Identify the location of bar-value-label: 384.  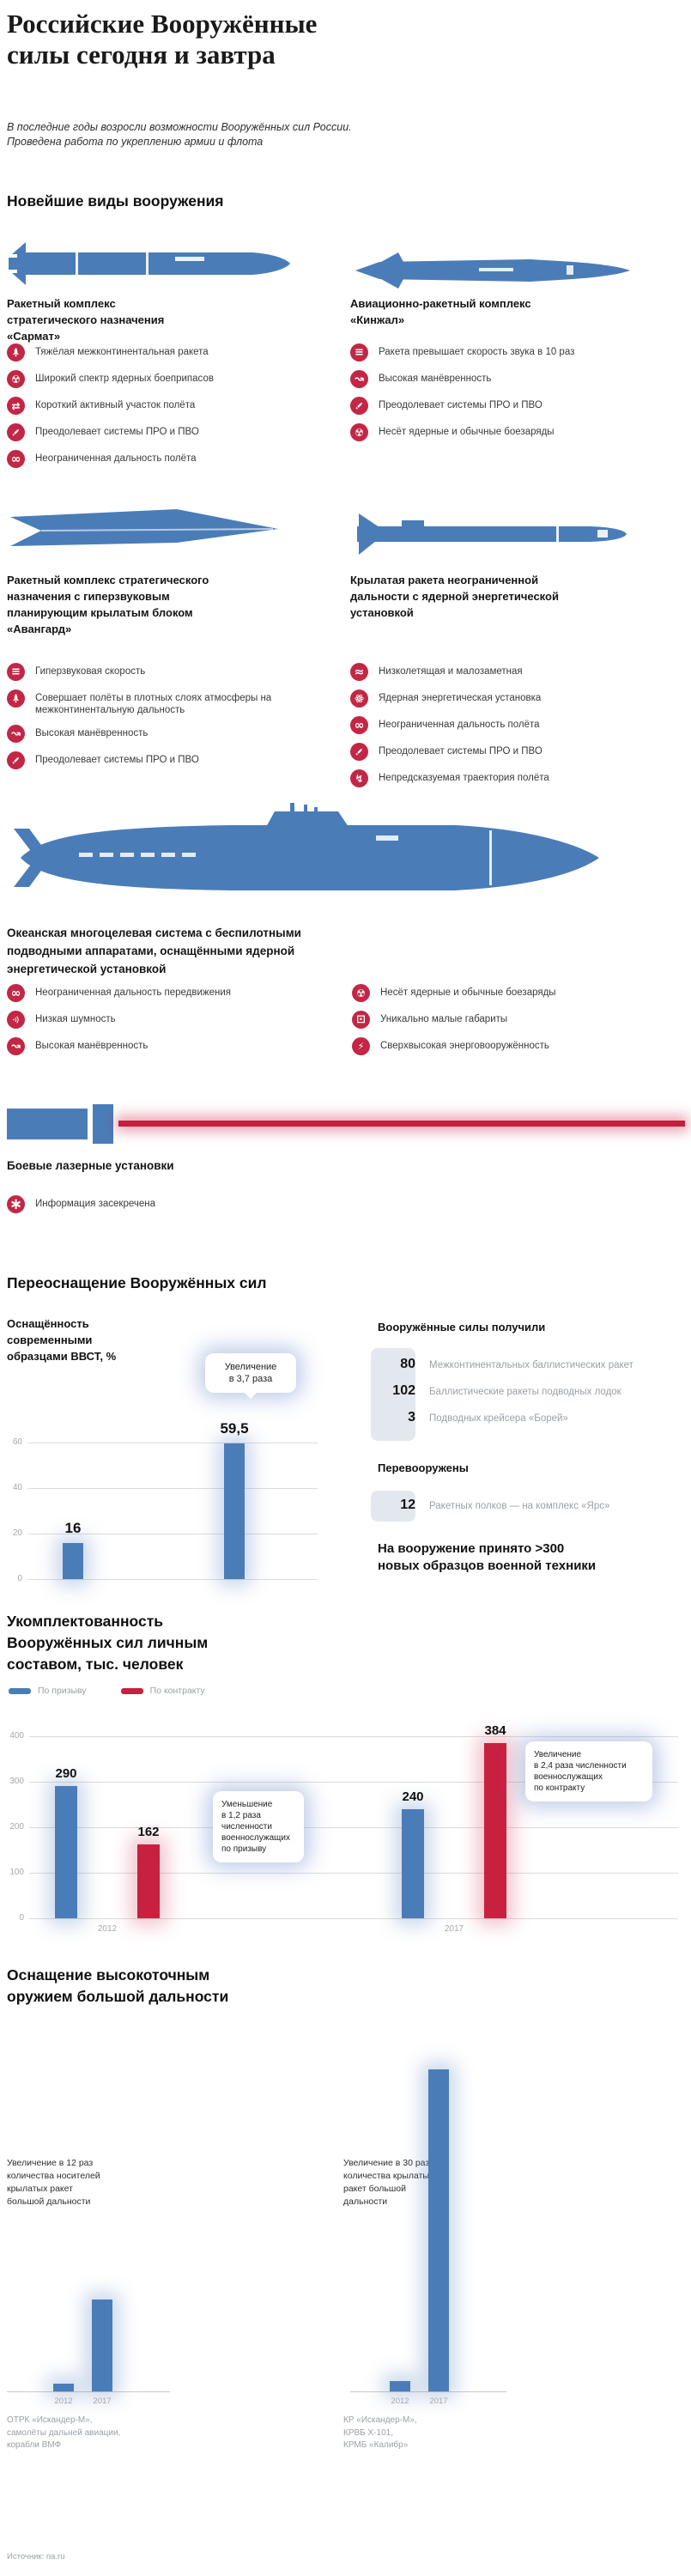
(495, 1731).